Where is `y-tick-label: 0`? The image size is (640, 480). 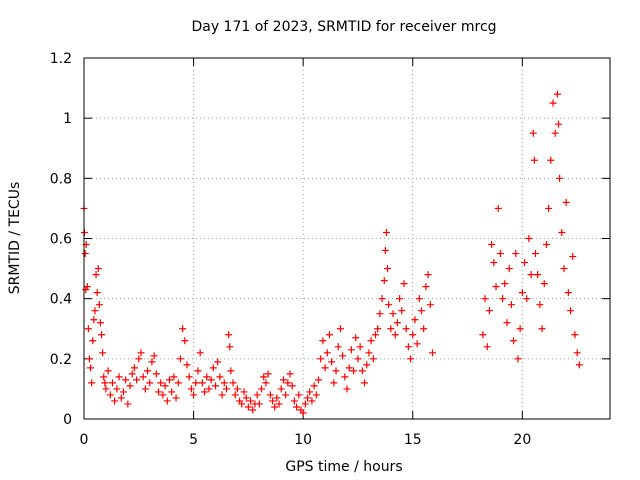
y-tick-label: 0 is located at coordinates (67, 420).